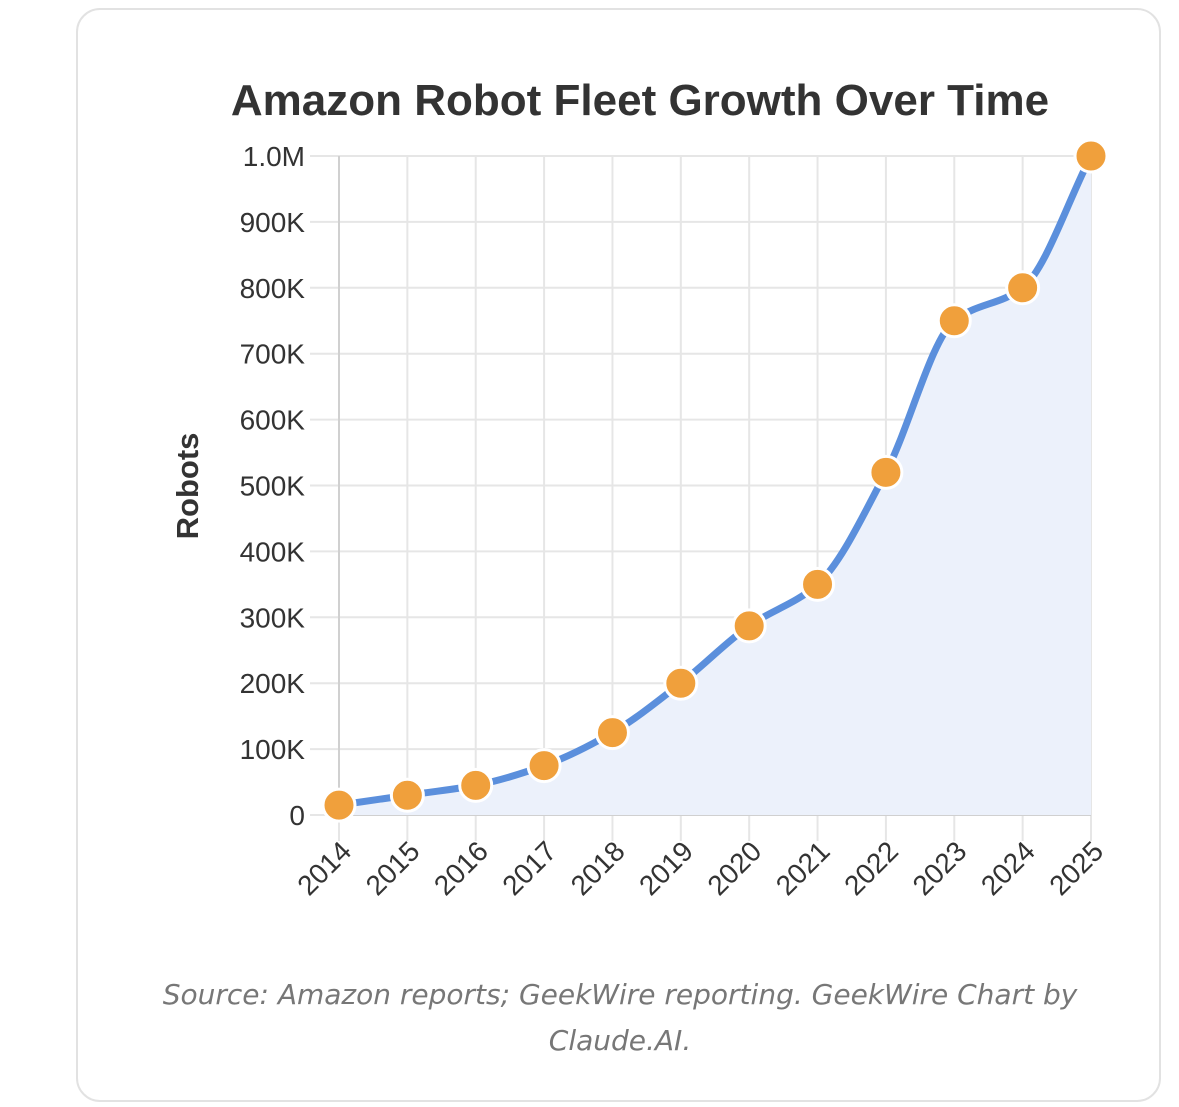  I want to click on y-tick-label: 300K, so click(273, 617).